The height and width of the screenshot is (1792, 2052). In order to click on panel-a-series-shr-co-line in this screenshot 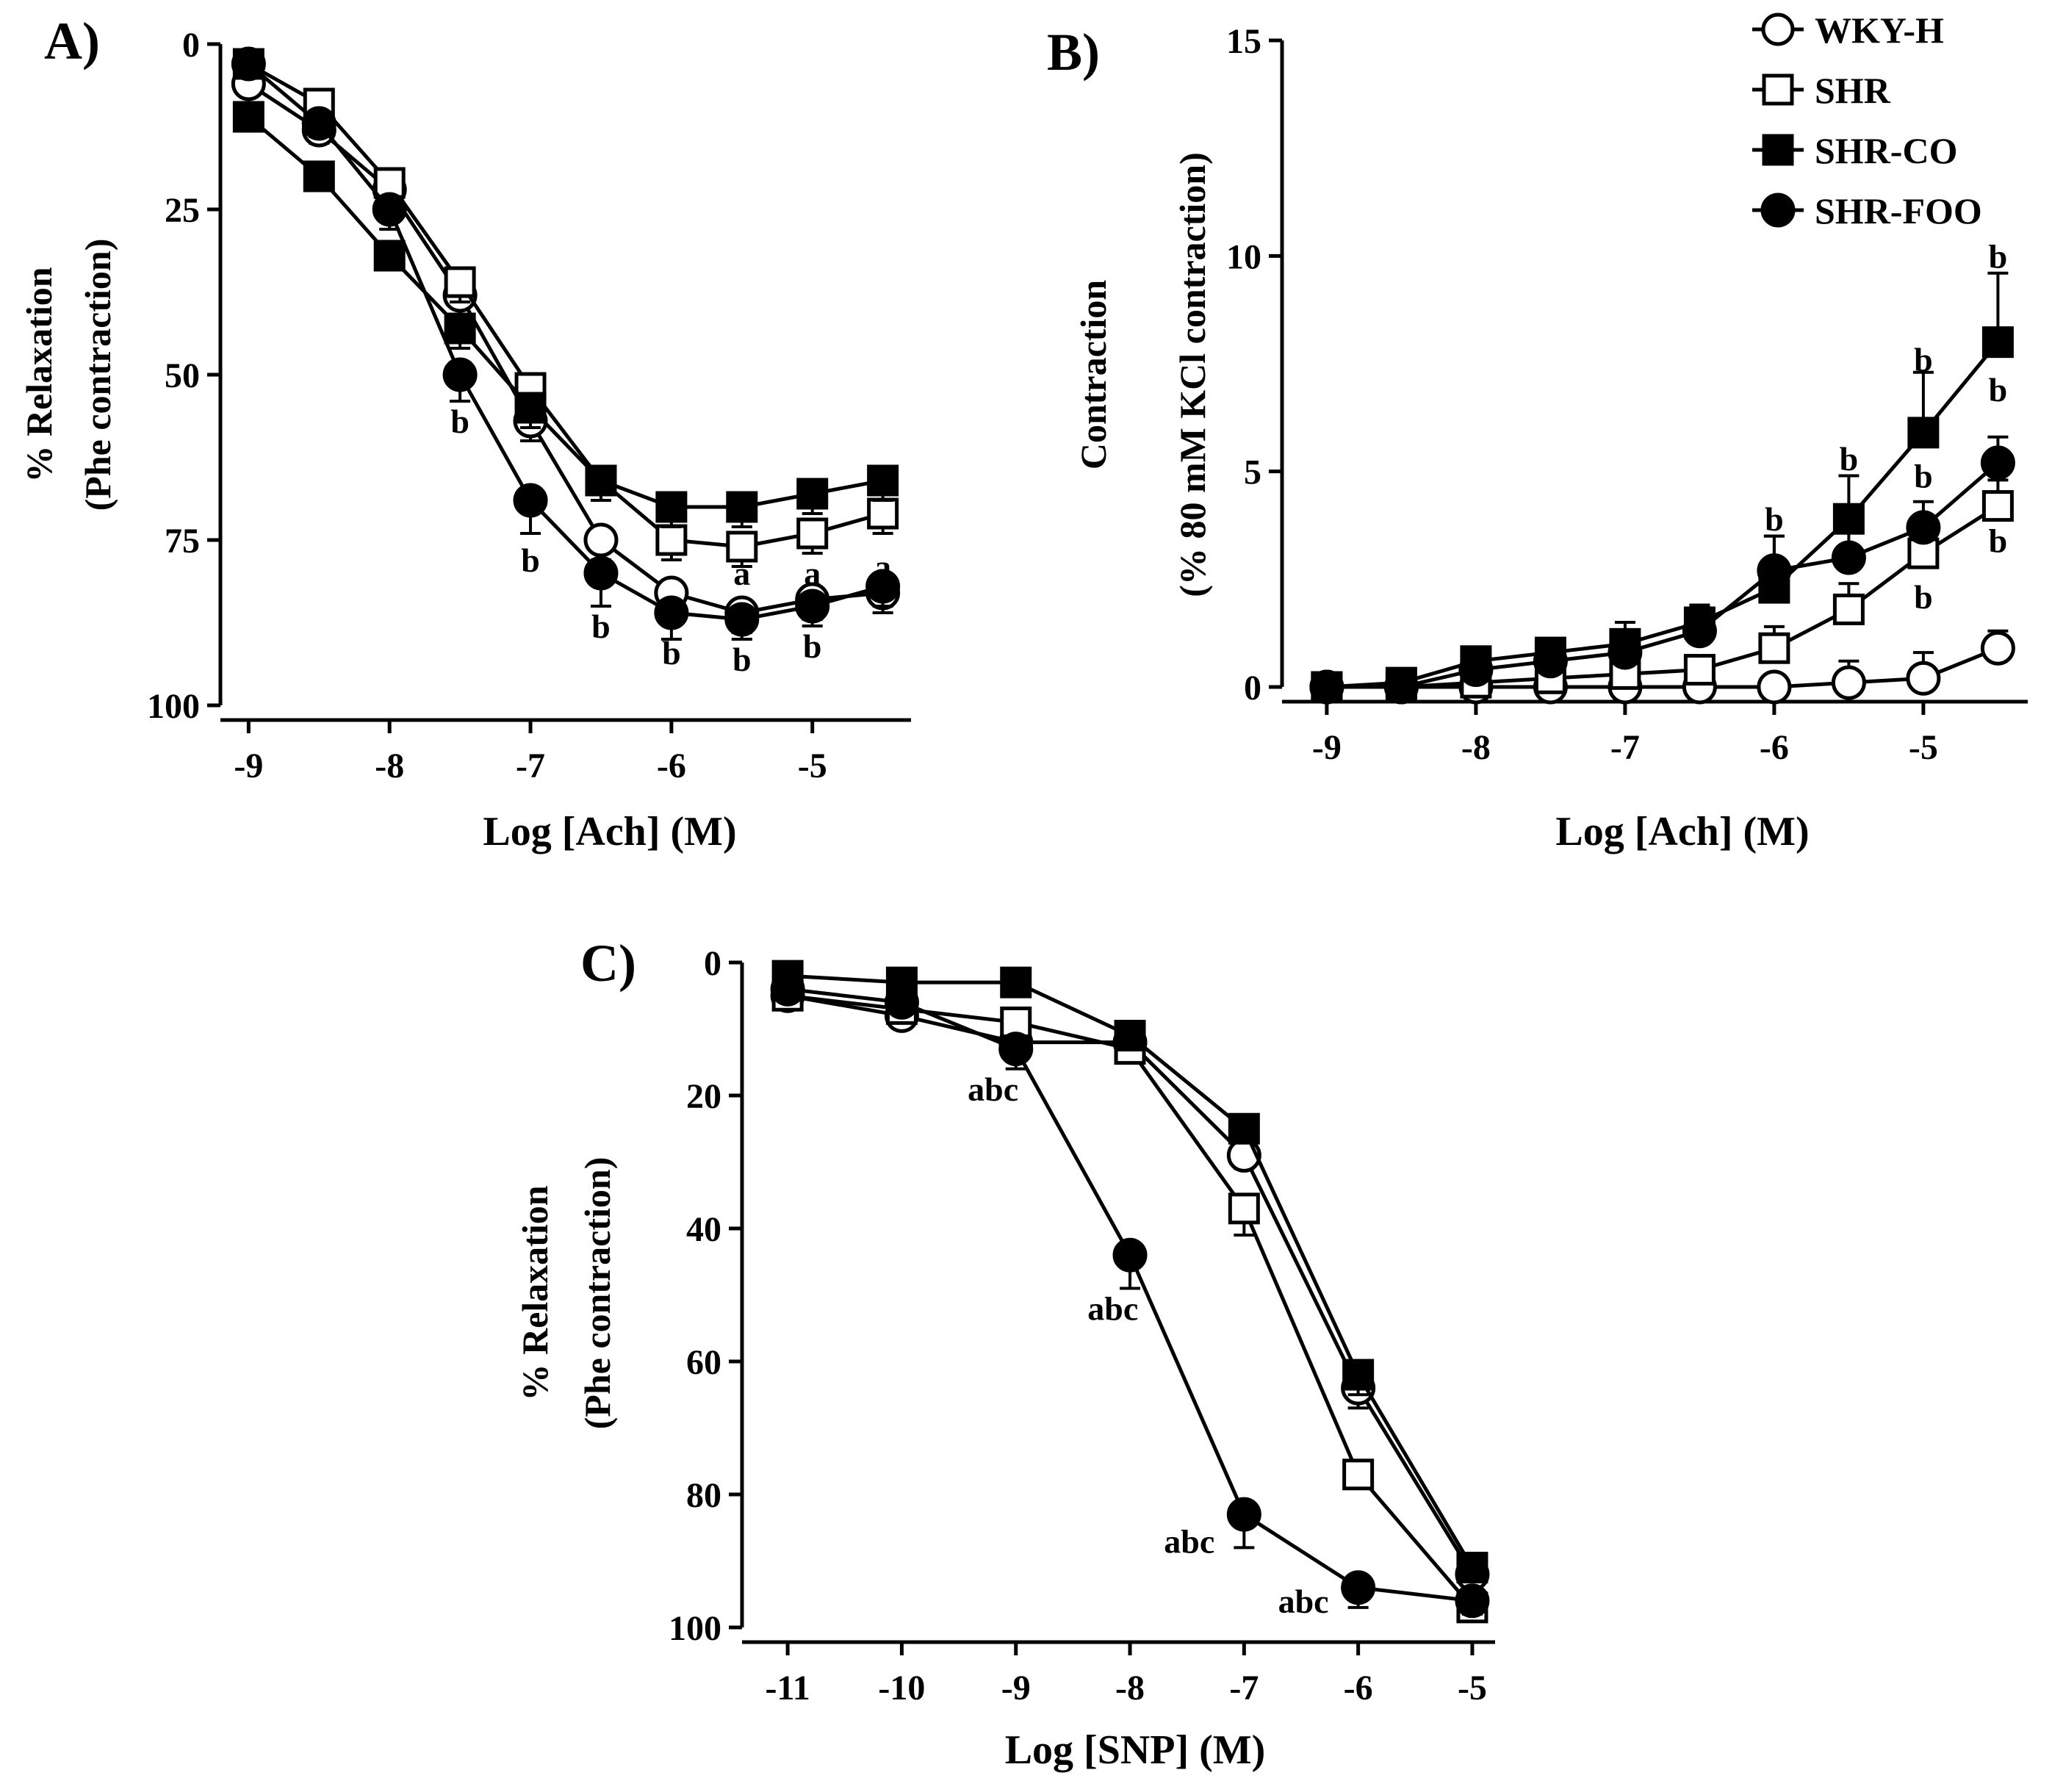, I will do `click(566, 312)`.